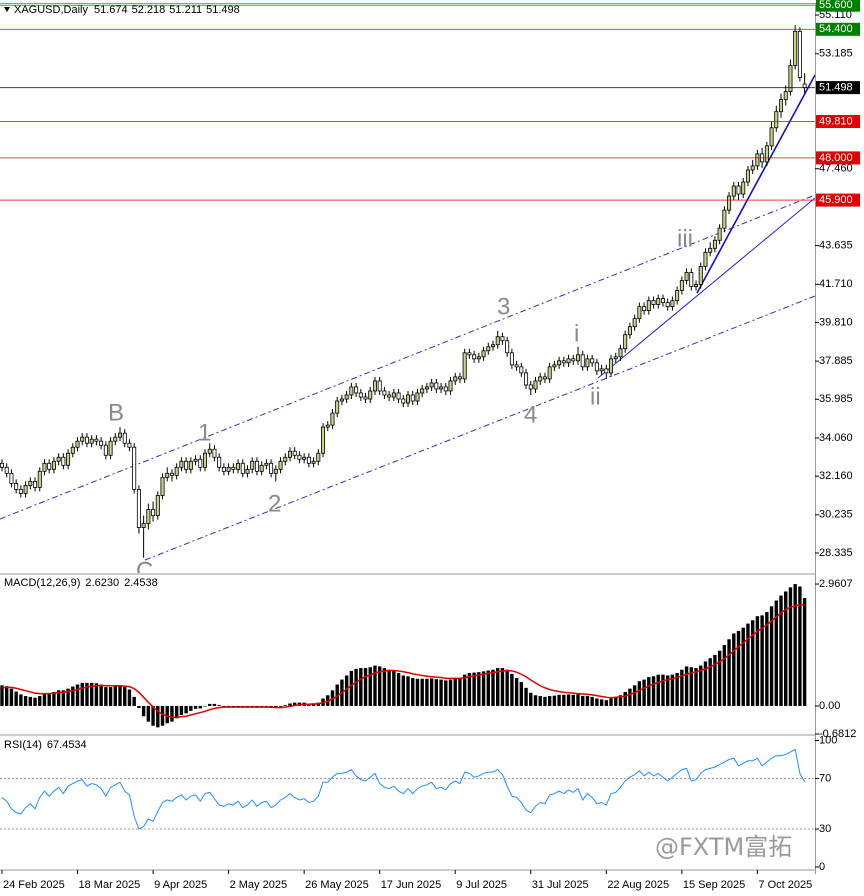  Describe the element at coordinates (836, 361) in the screenshot. I see `y-tick-label: 37.885` at that location.